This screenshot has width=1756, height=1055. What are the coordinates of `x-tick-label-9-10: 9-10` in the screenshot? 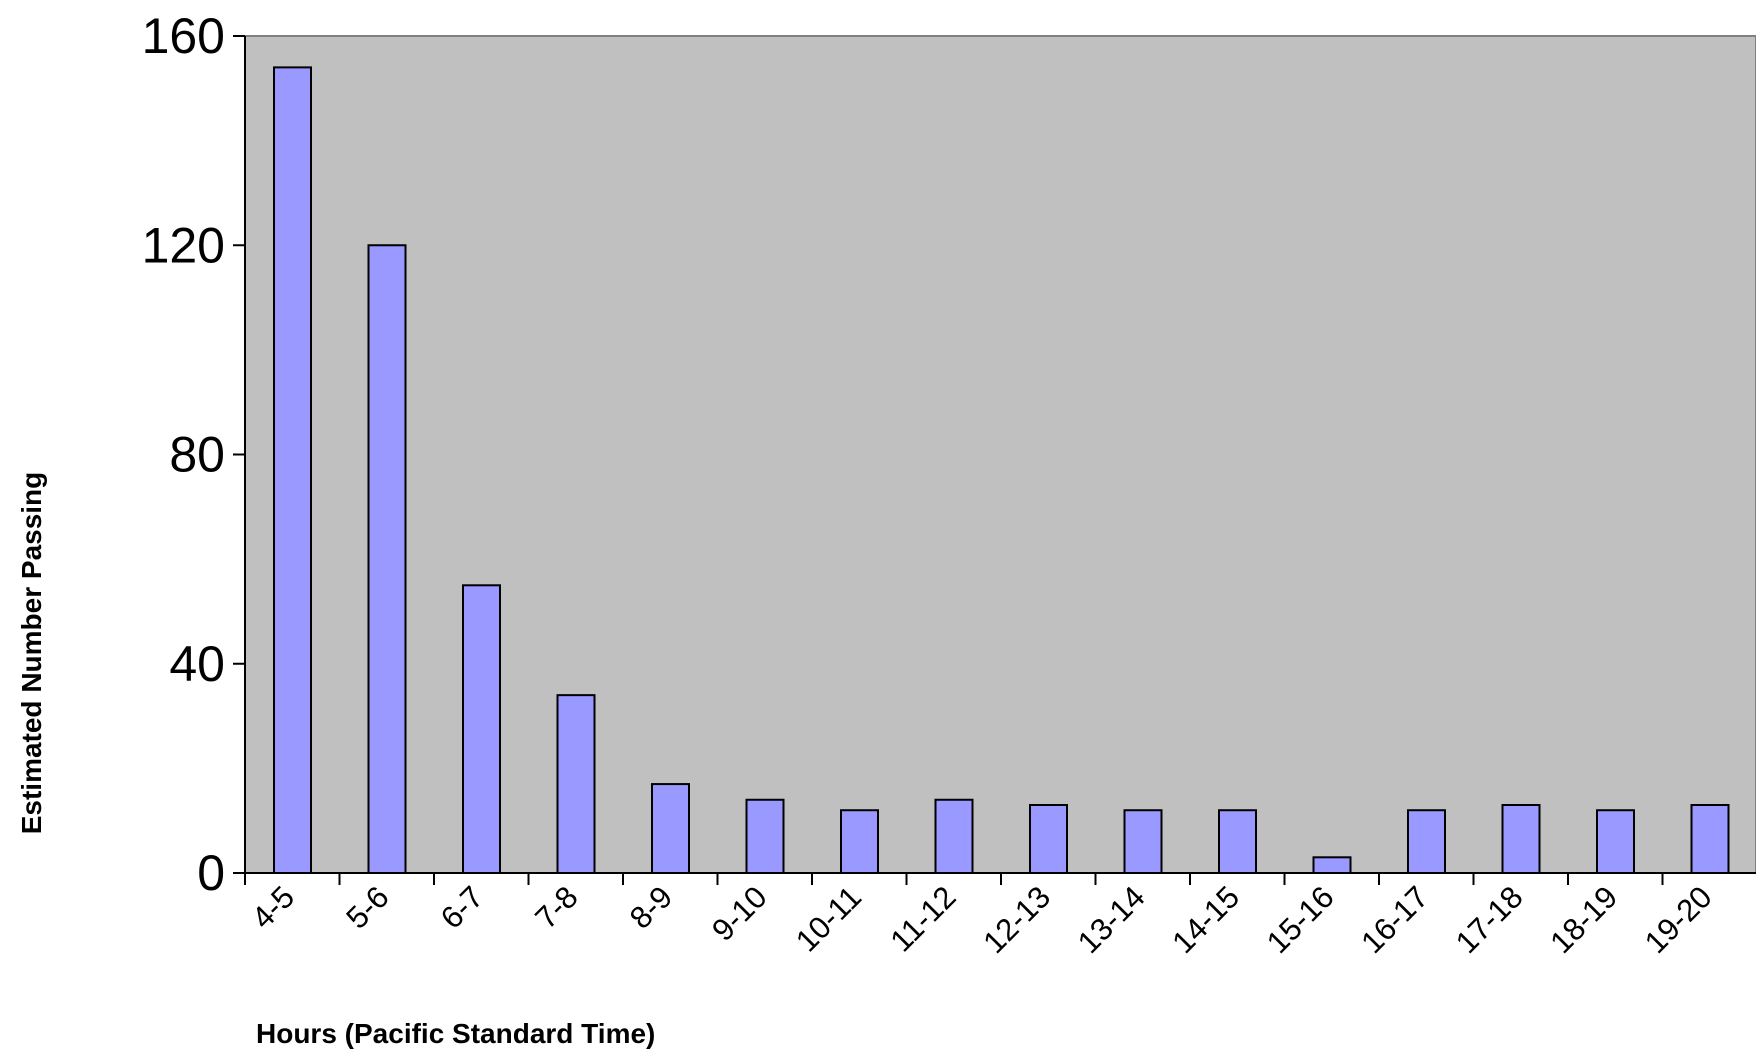 It's located at (739, 913).